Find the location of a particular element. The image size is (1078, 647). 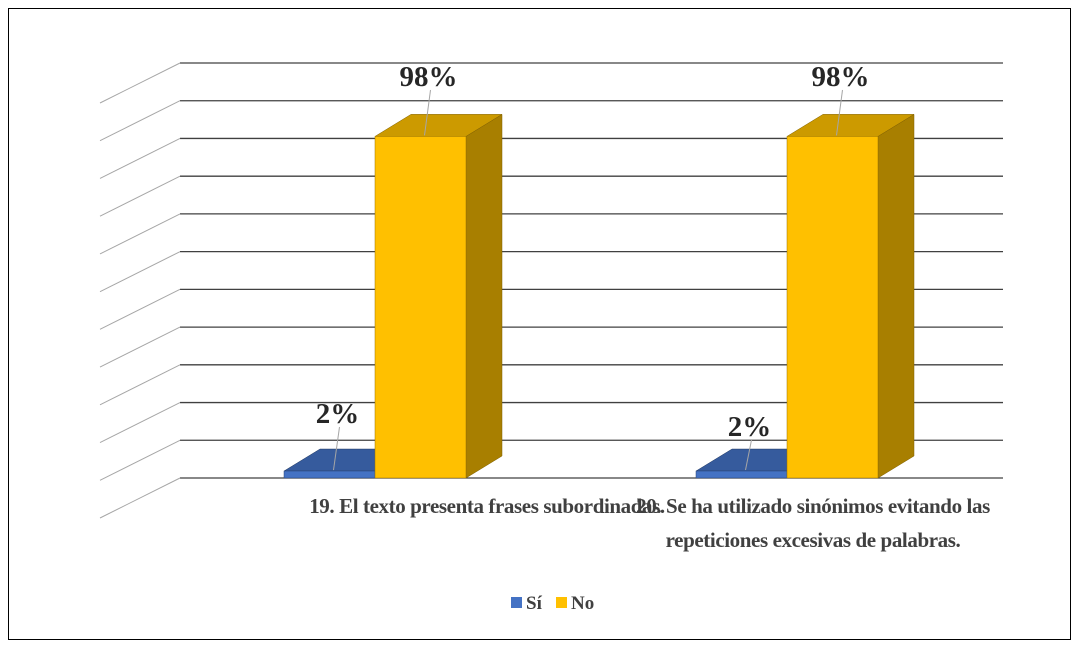

legend-label-no: No is located at coordinates (582, 603).